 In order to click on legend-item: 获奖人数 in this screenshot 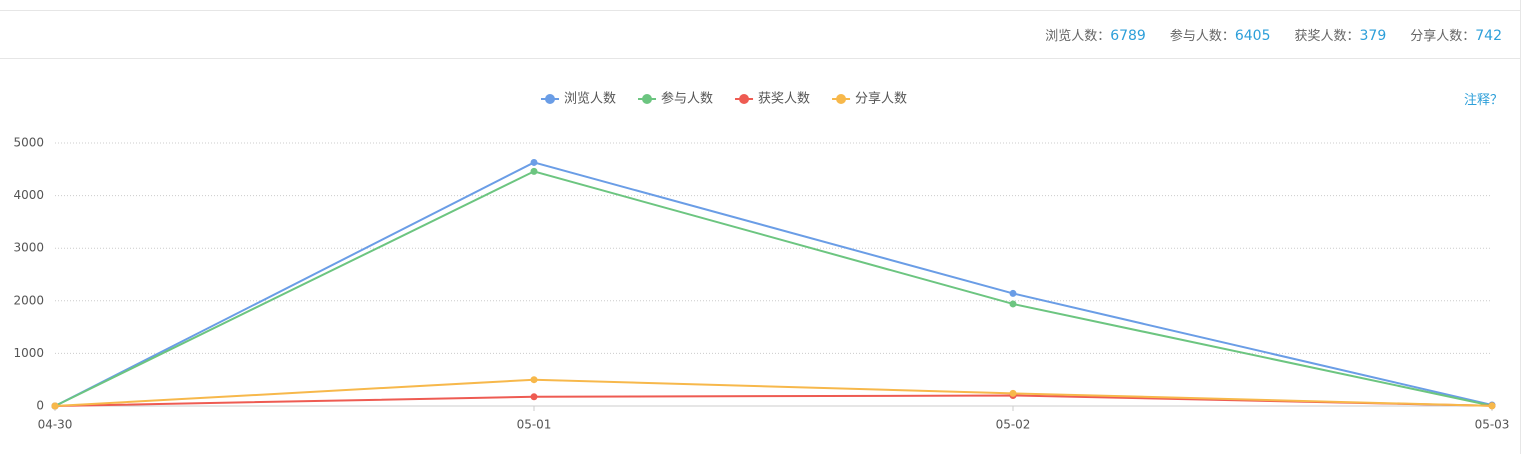, I will do `click(772, 99)`.